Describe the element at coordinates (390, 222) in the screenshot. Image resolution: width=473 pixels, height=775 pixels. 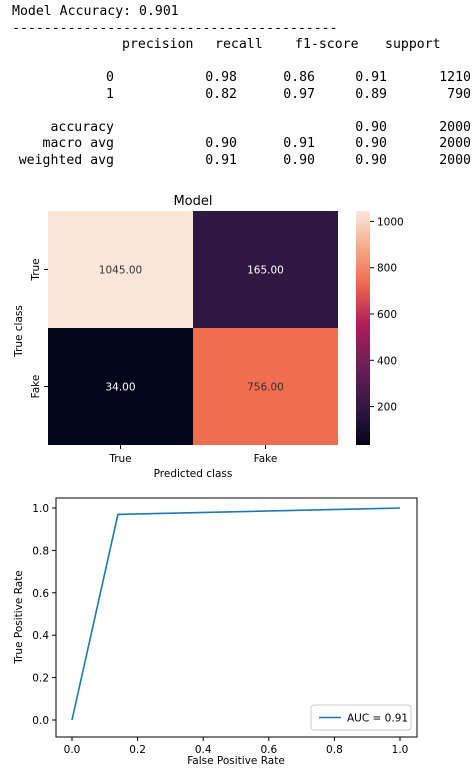
I see `colorbar-tick-label: 1000` at that location.